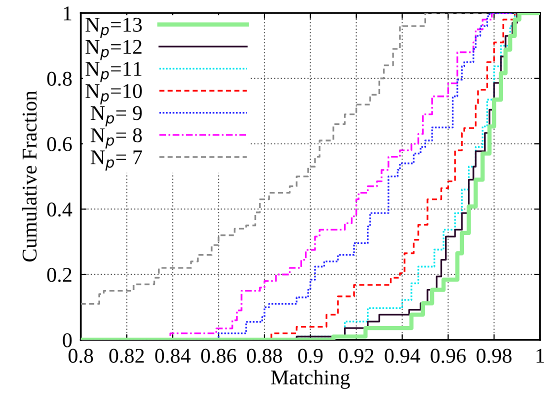  Describe the element at coordinates (114, 28) in the screenshot. I see `legend-label: N$_{p}$=13` at that location.